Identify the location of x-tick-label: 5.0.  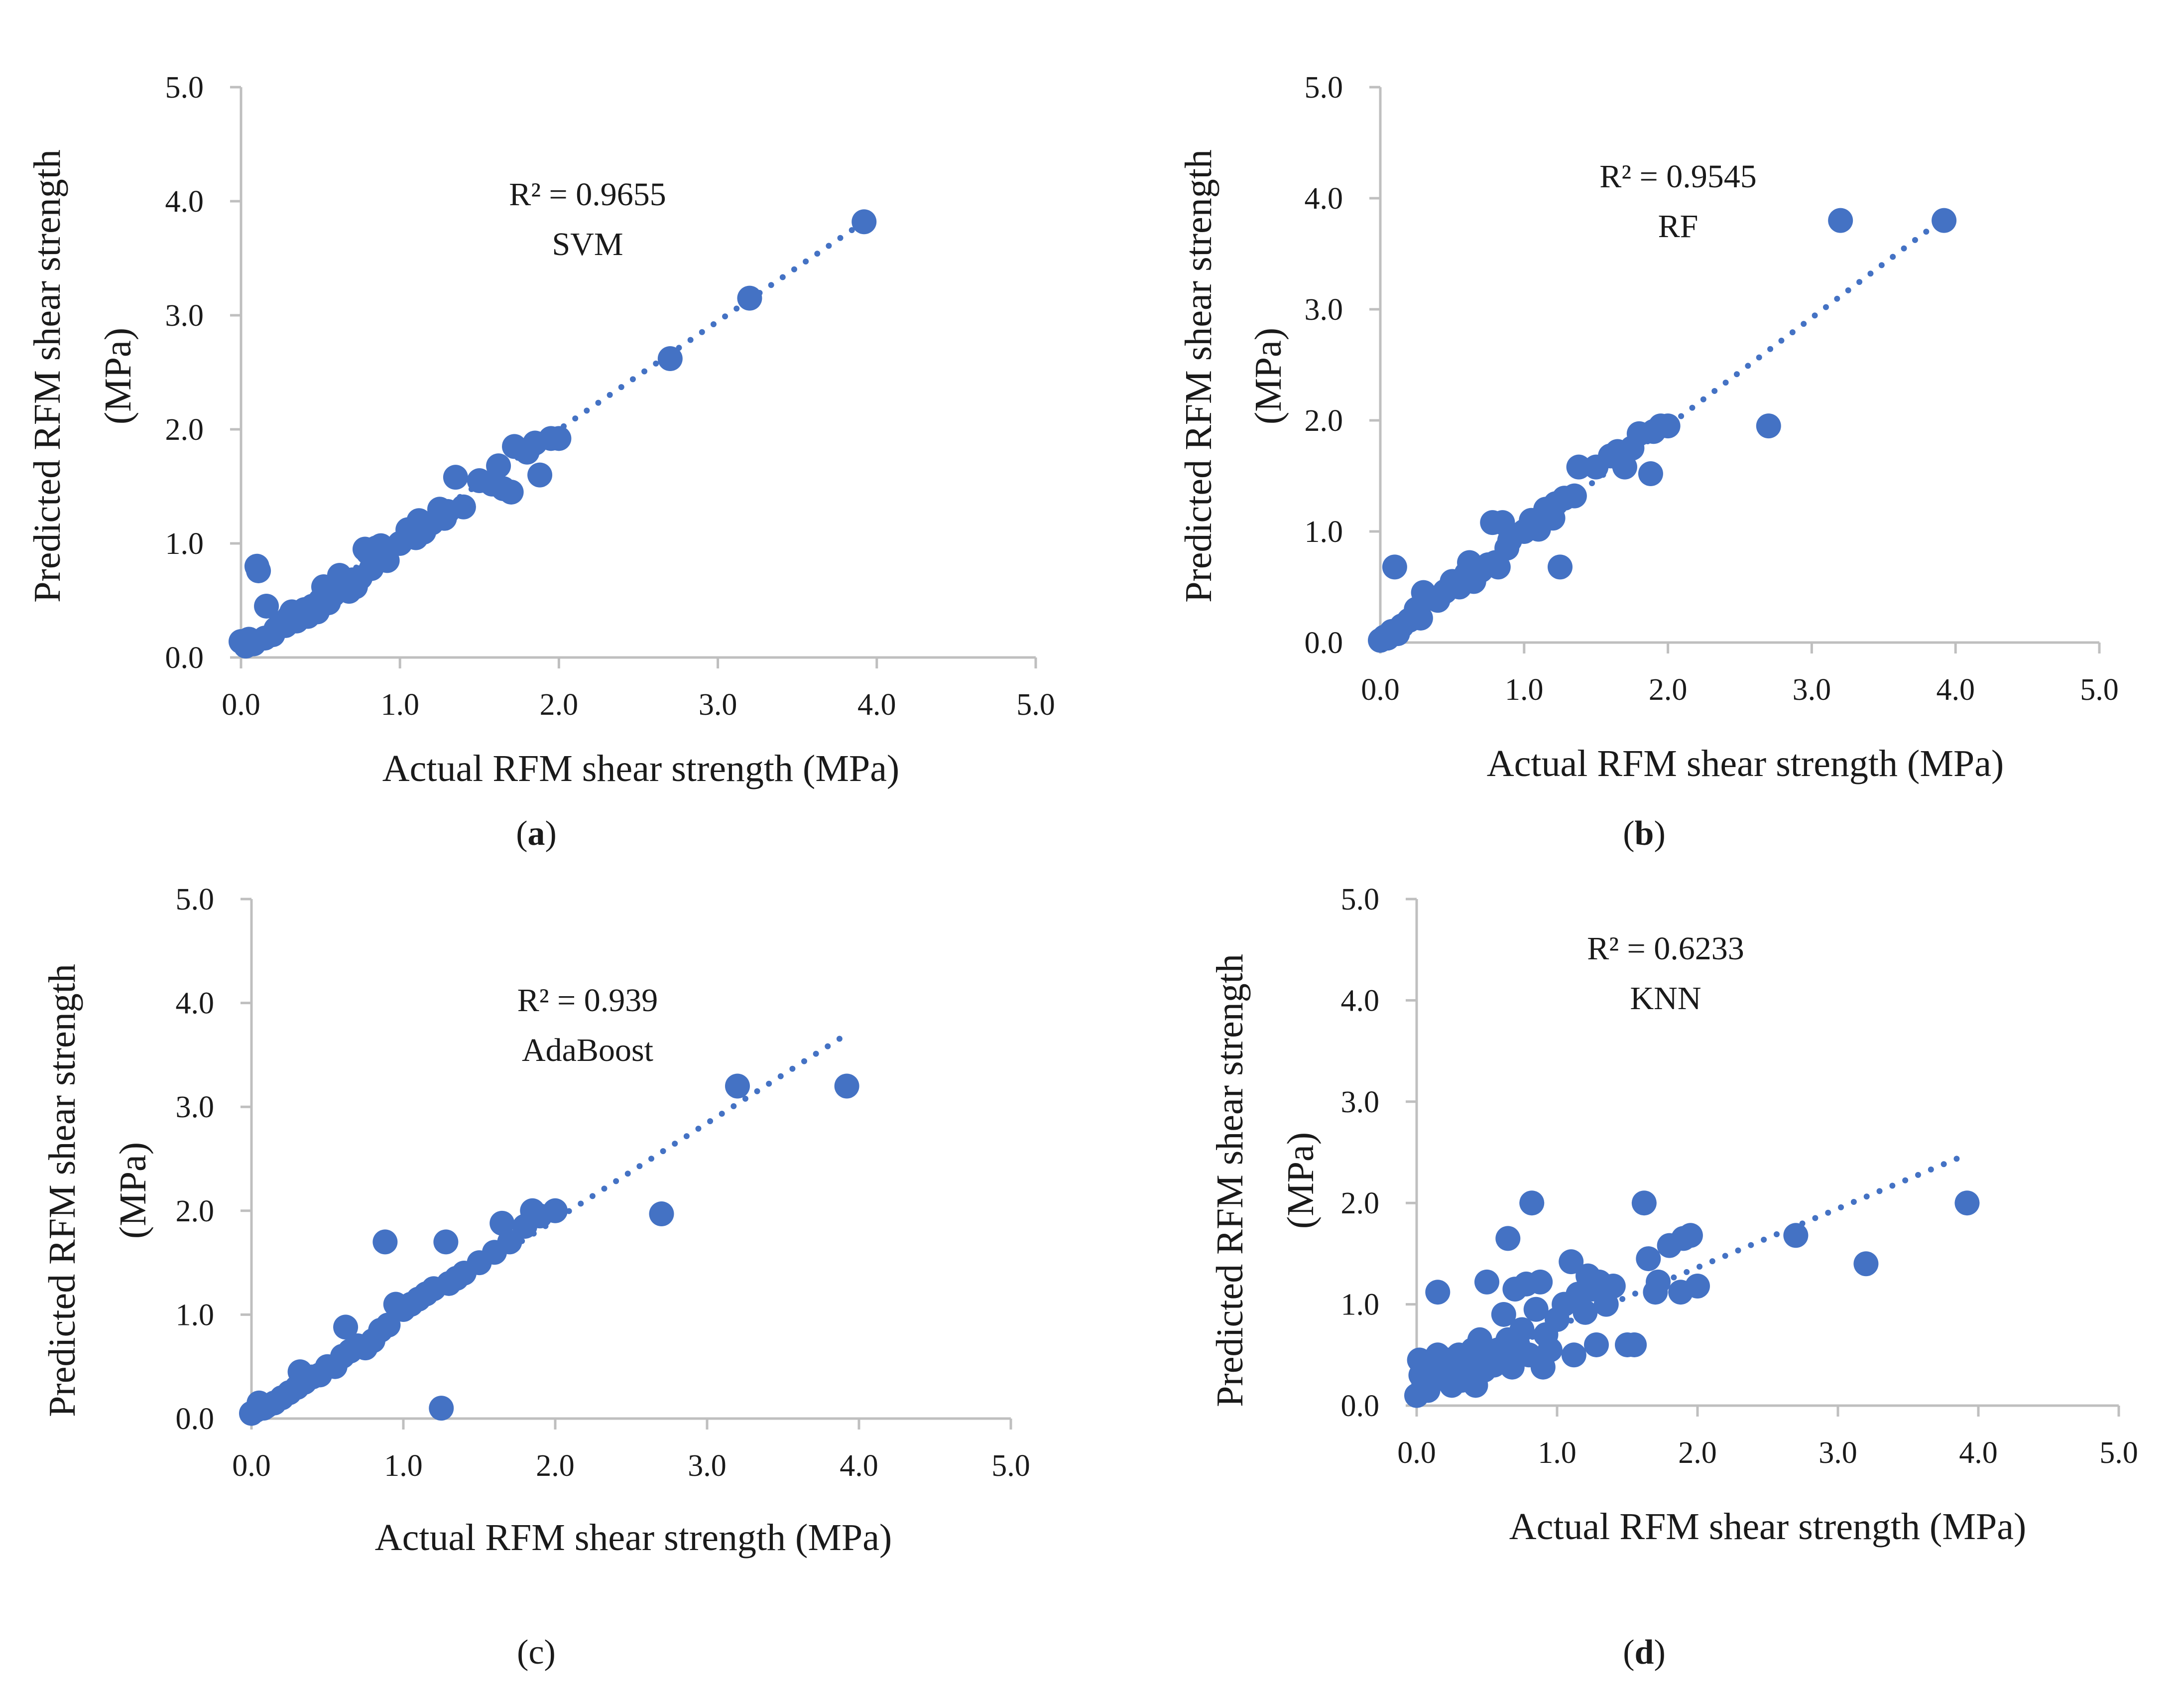
(1035, 705).